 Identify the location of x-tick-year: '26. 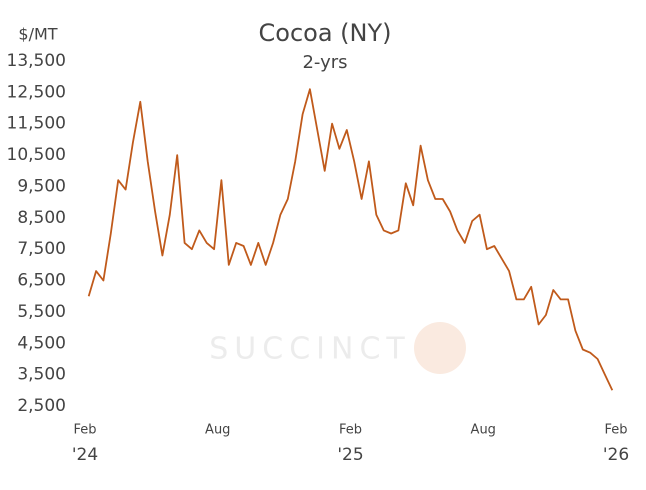
(616, 455).